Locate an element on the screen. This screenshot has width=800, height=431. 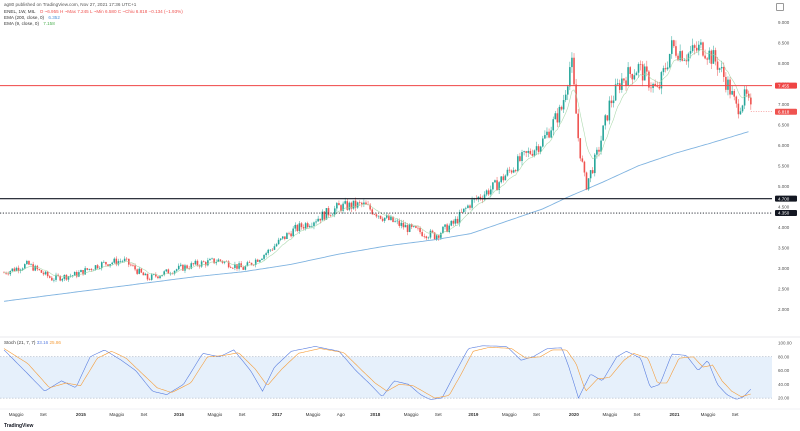
stoch-D-line is located at coordinates (377, 372).